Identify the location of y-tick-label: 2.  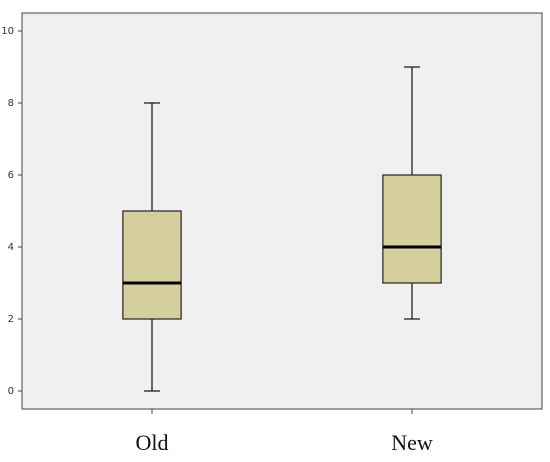
(11, 319).